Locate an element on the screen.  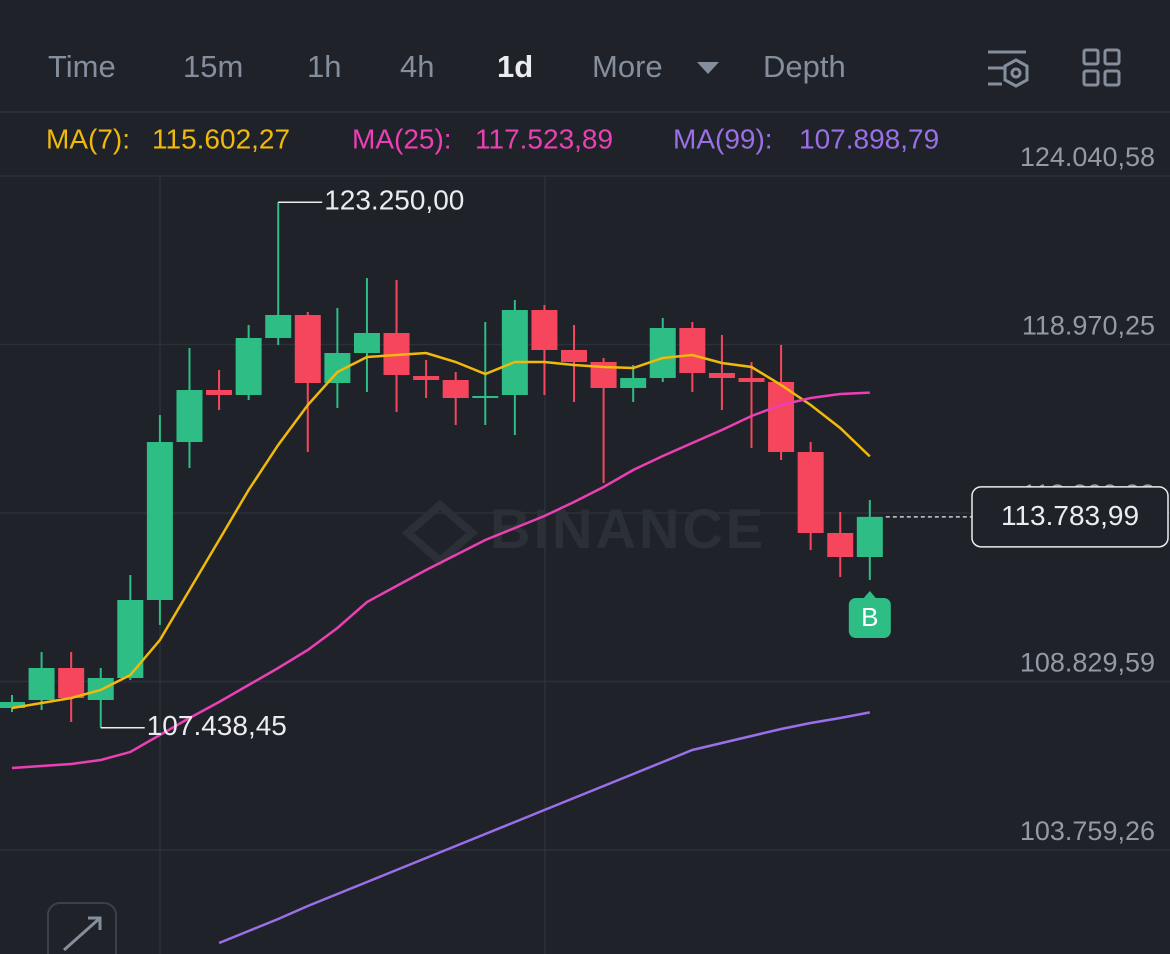
toolbar-tab: More is located at coordinates (627, 66).